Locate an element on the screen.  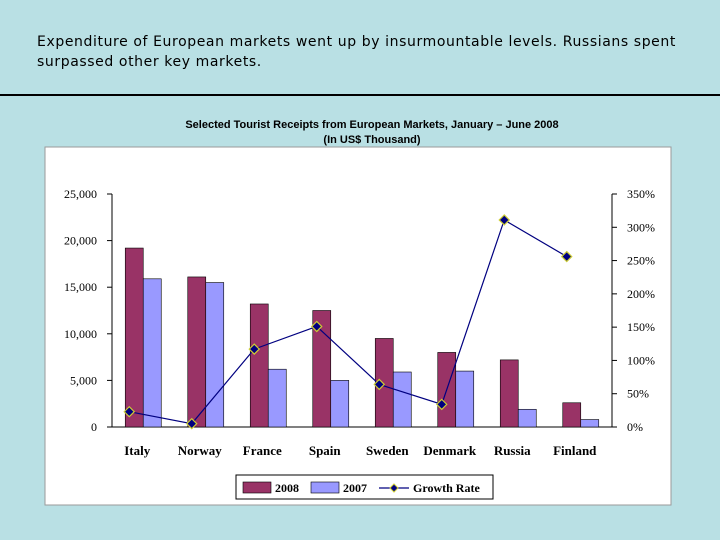
y-right-tick-label: 200% is located at coordinates (641, 294).